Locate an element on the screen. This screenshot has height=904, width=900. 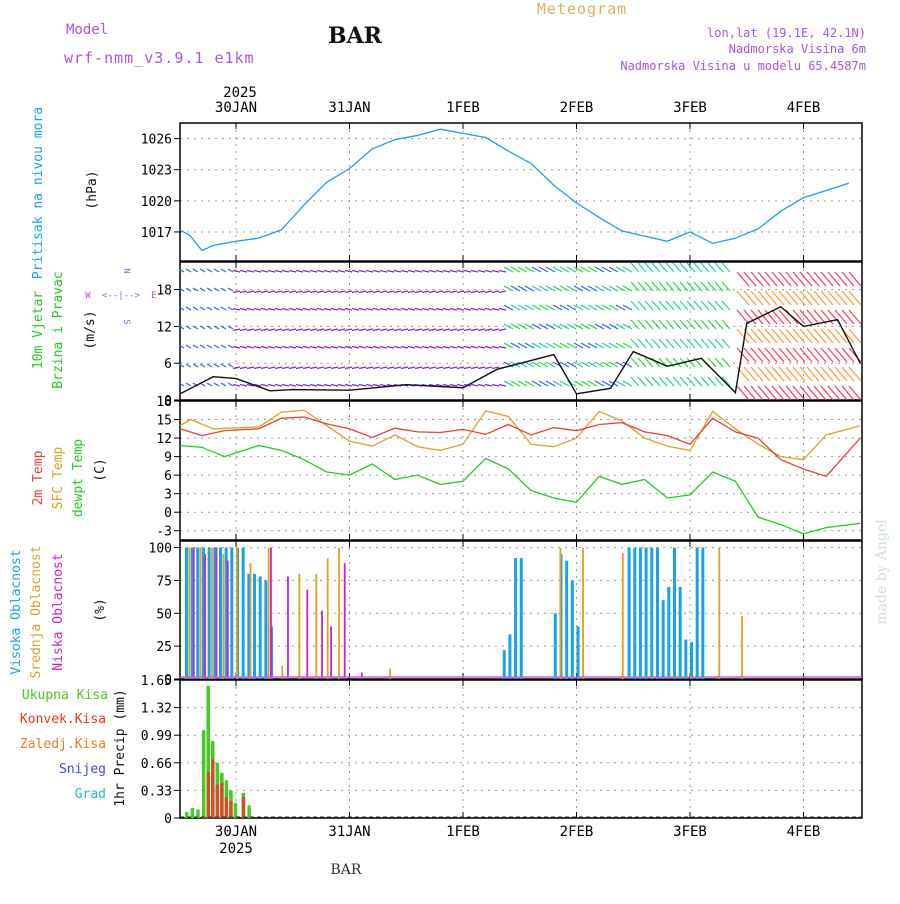
year-label: 2025 is located at coordinates (236, 849).